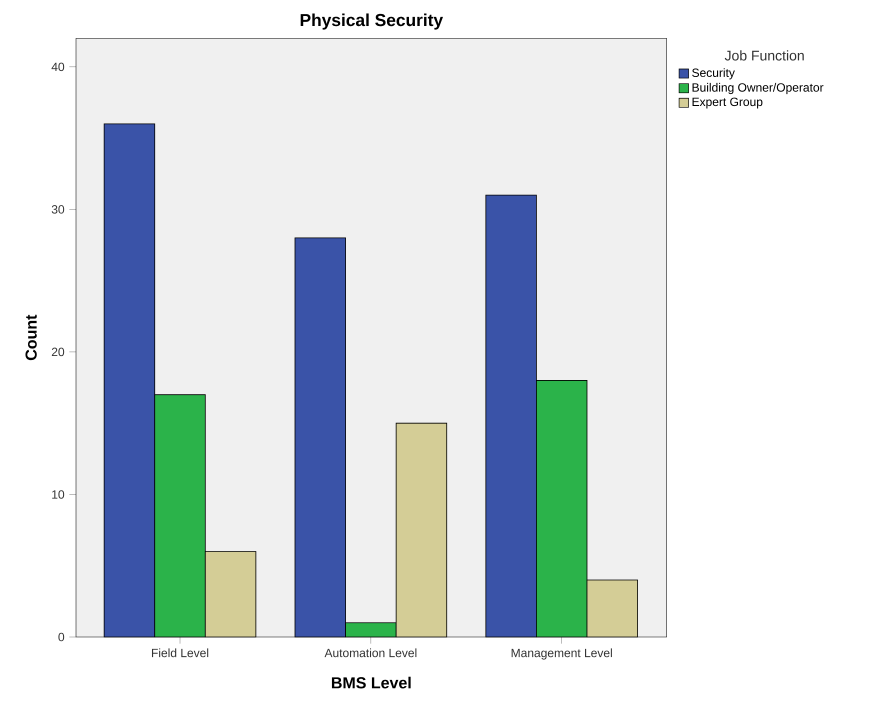 This screenshot has width=875, height=704. What do you see at coordinates (180, 653) in the screenshot?
I see `x-tick-label: Field Level` at bounding box center [180, 653].